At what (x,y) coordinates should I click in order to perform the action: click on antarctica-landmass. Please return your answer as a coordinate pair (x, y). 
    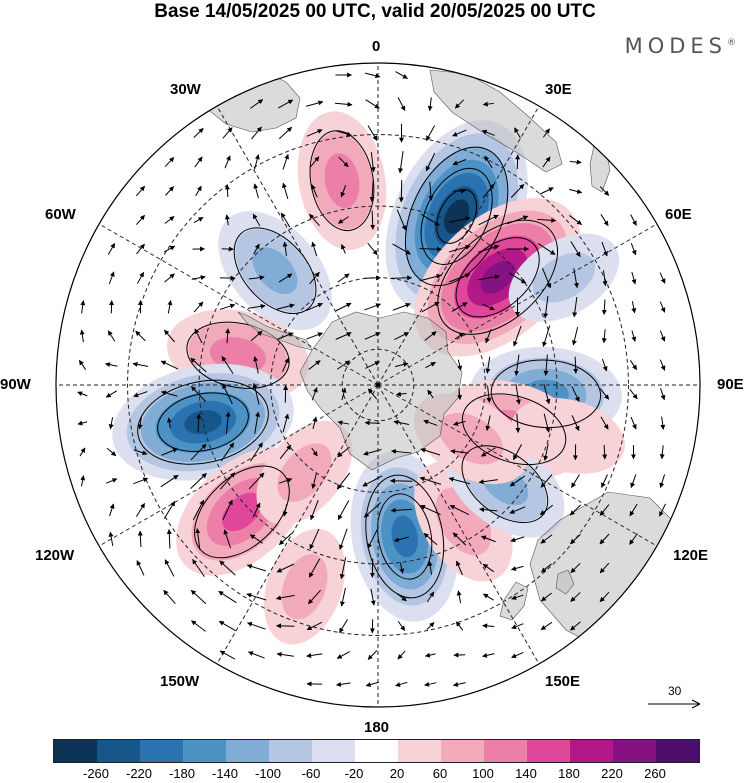
    Looking at the image, I should click on (381, 391).